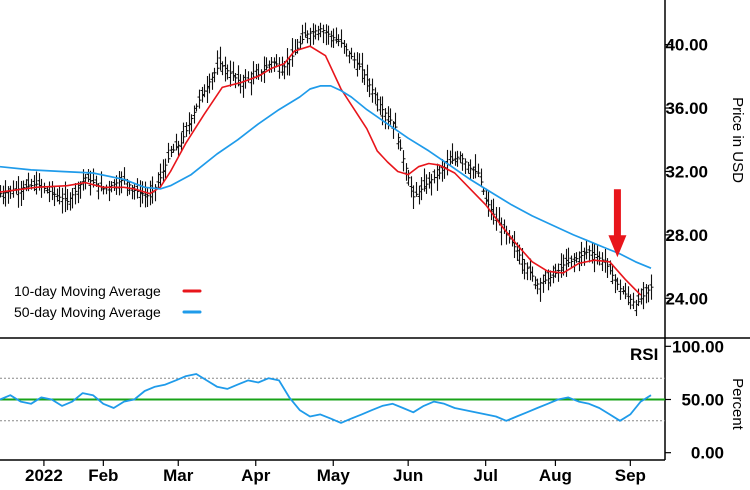 The height and width of the screenshot is (490, 750). What do you see at coordinates (178, 475) in the screenshot?
I see `x-tick-label: Mar` at bounding box center [178, 475].